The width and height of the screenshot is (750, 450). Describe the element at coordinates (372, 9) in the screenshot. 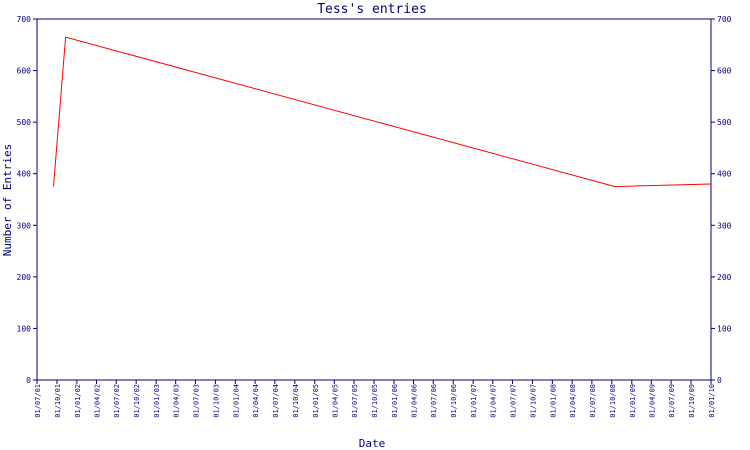

I see `chart-title: Tess's entries` at that location.